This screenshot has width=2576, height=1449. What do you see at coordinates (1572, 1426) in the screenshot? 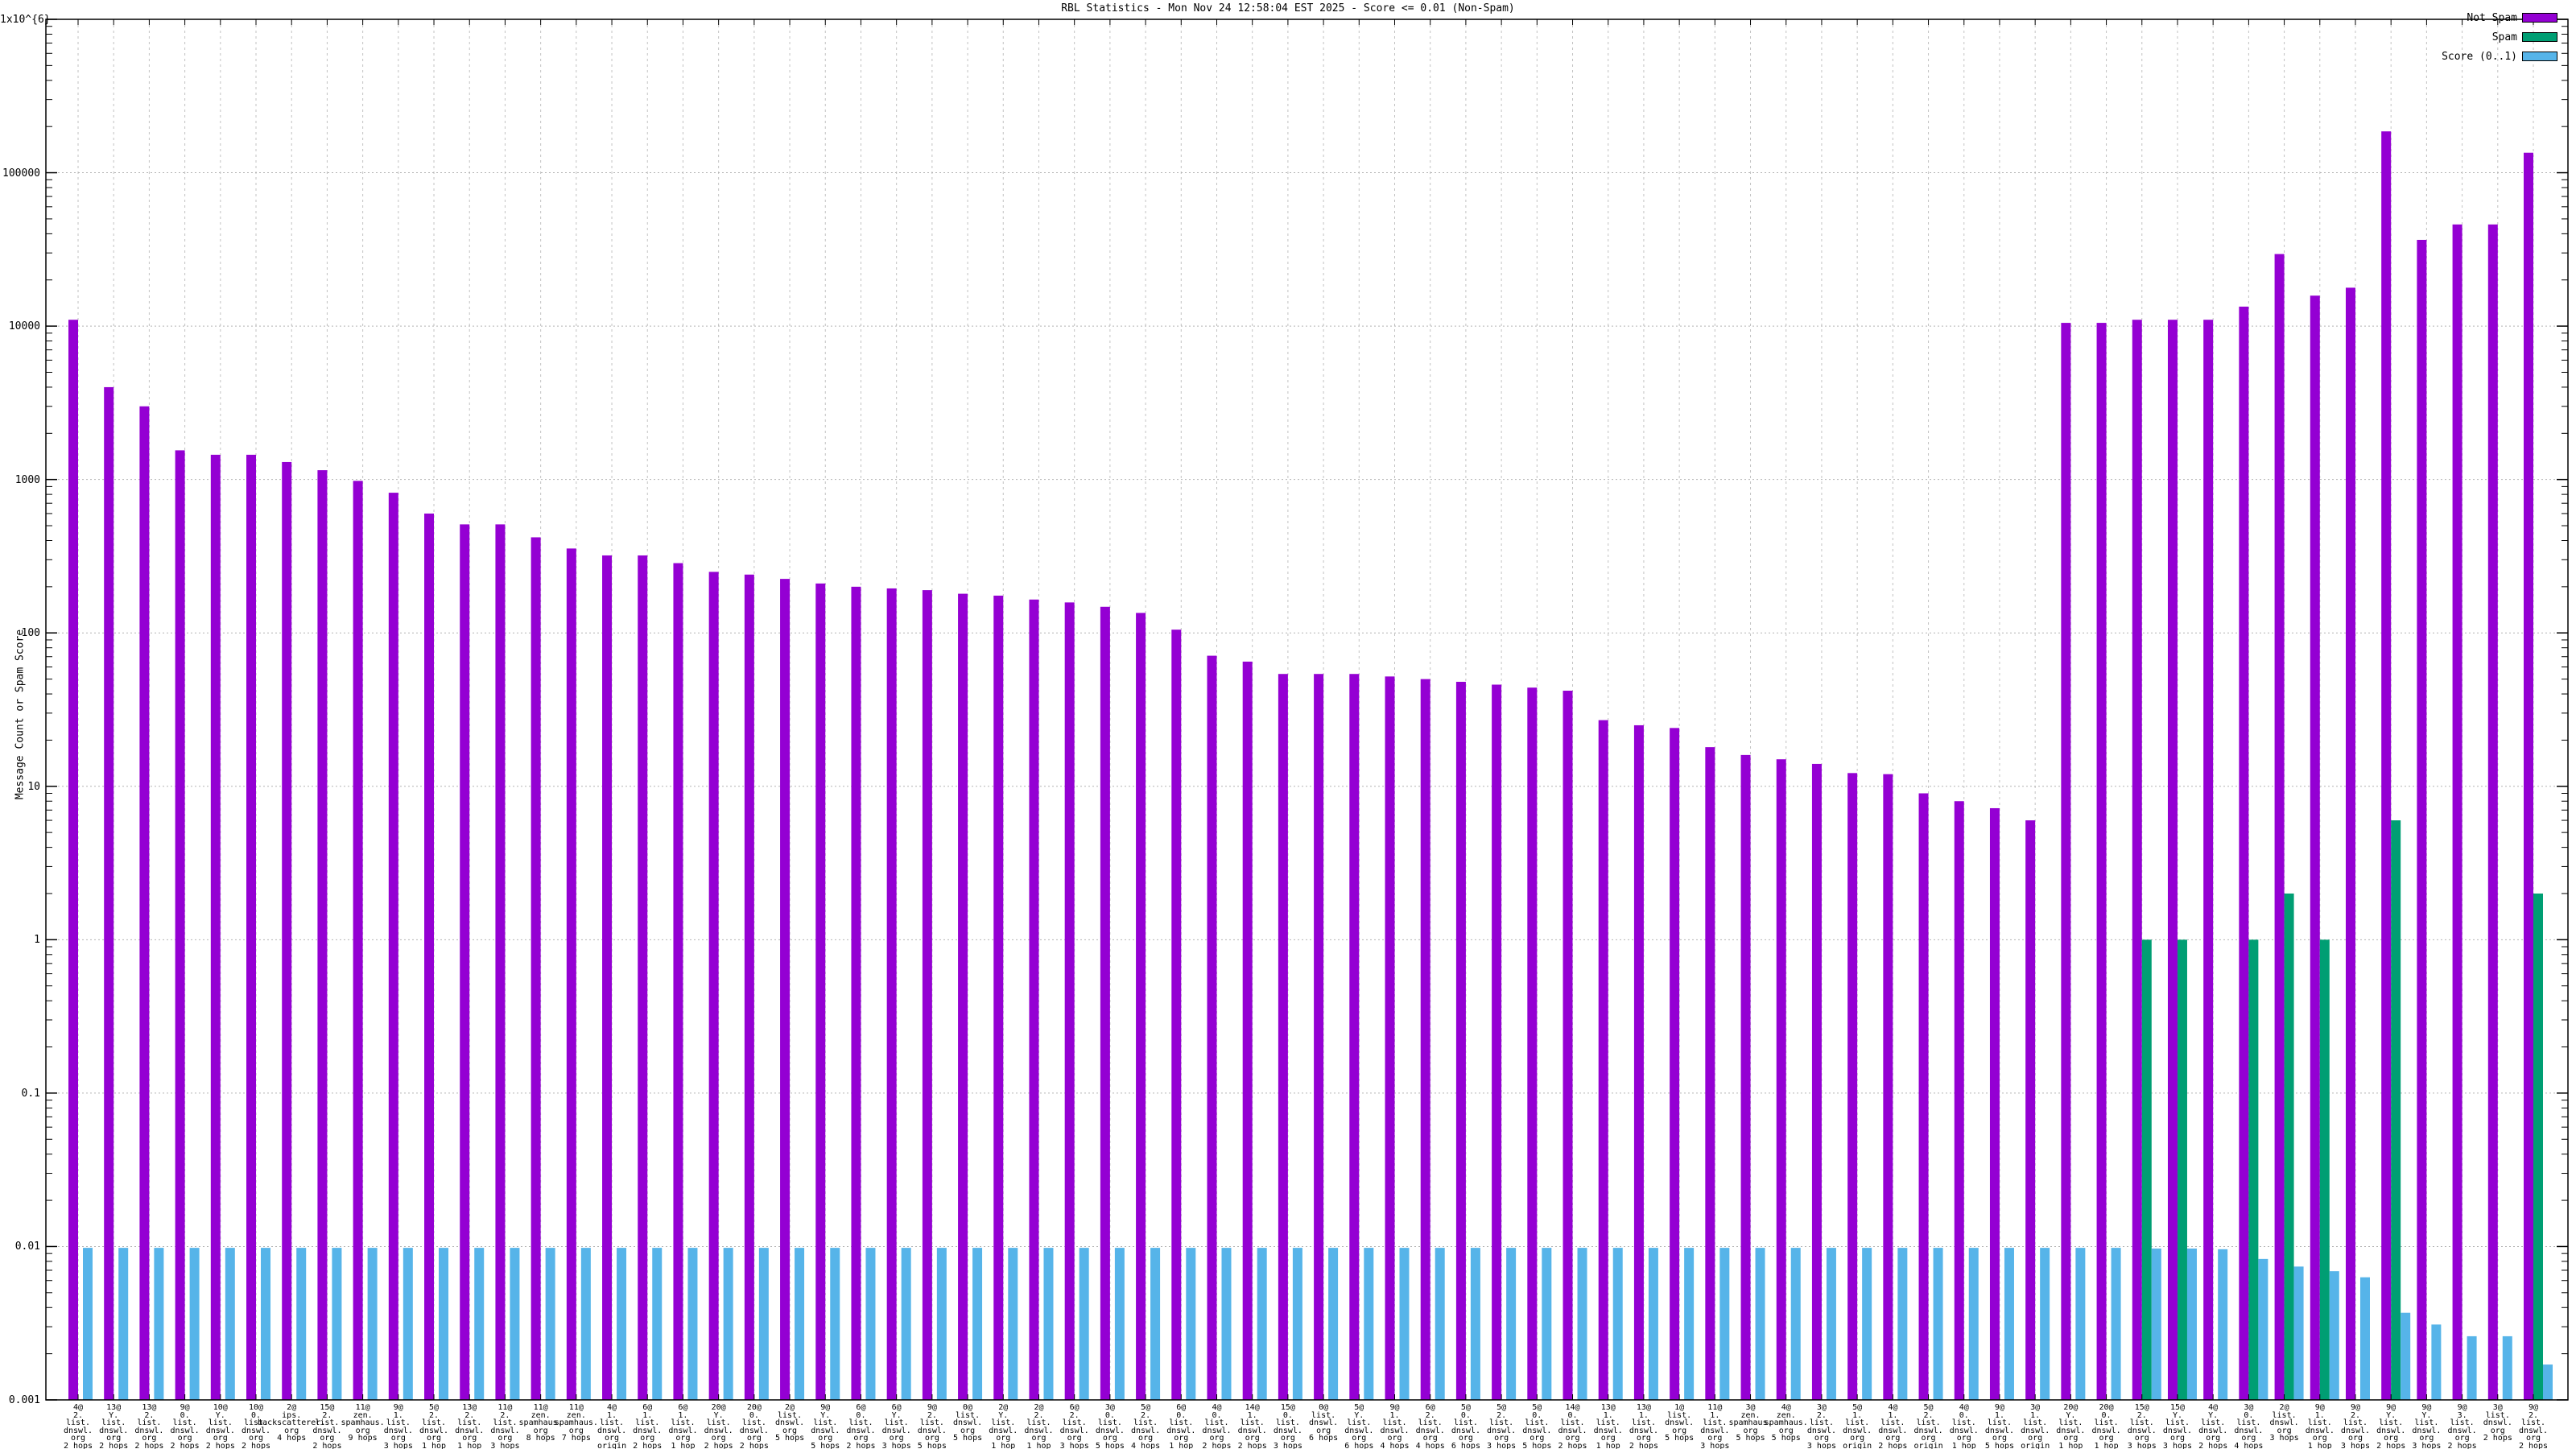
I see `x-axis-label: 14@ 0. list. dnswl. org 2 hops` at bounding box center [1572, 1426].